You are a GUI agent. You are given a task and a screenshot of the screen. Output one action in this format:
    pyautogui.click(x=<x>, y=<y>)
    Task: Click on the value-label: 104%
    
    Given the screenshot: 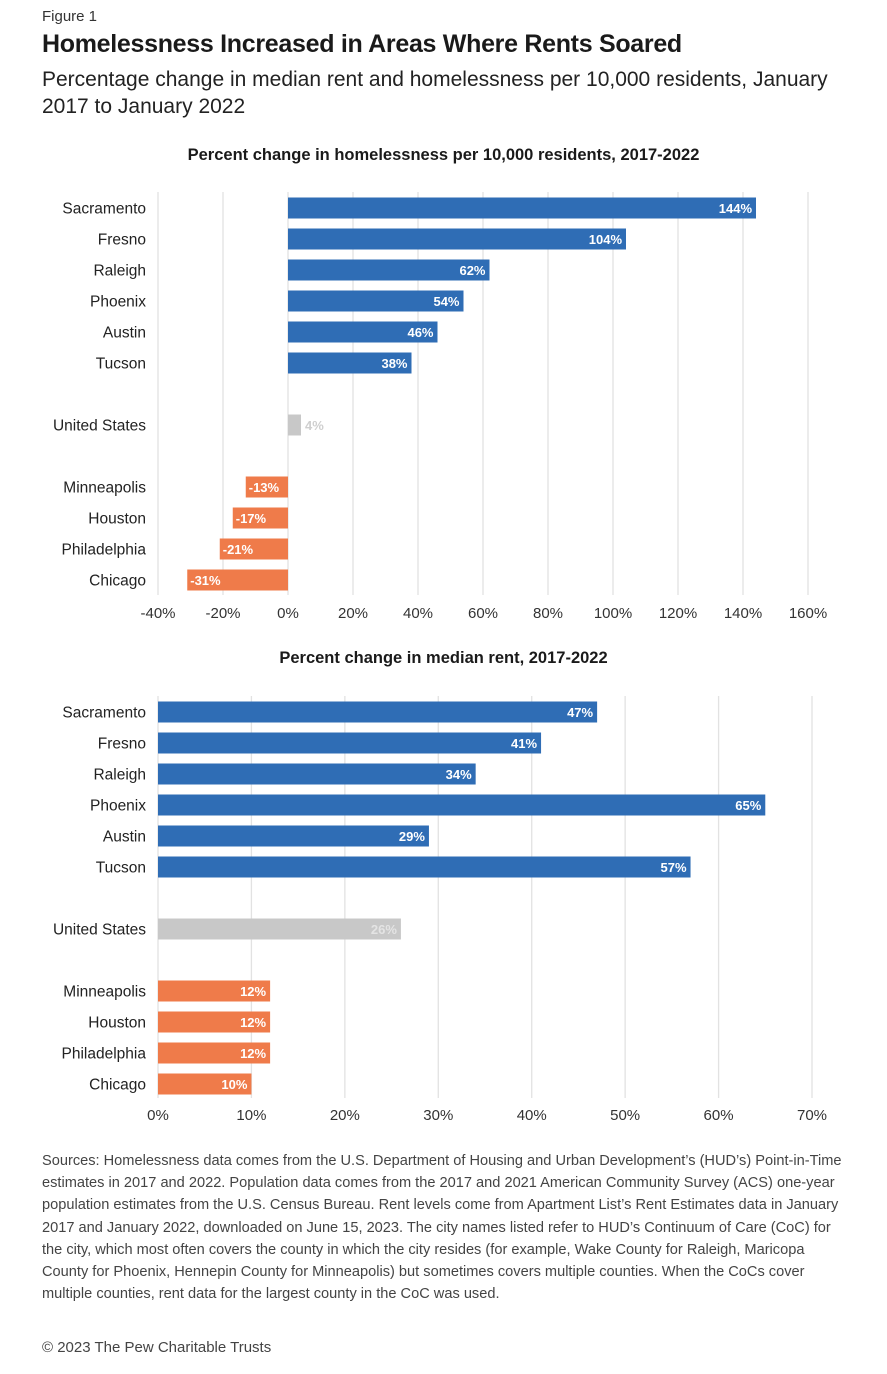 What is the action you would take?
    pyautogui.click(x=606, y=239)
    